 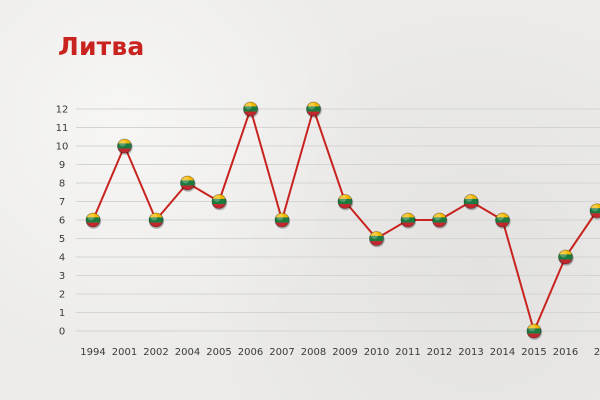 What do you see at coordinates (62, 258) in the screenshot?
I see `y-tick-label: 4` at bounding box center [62, 258].